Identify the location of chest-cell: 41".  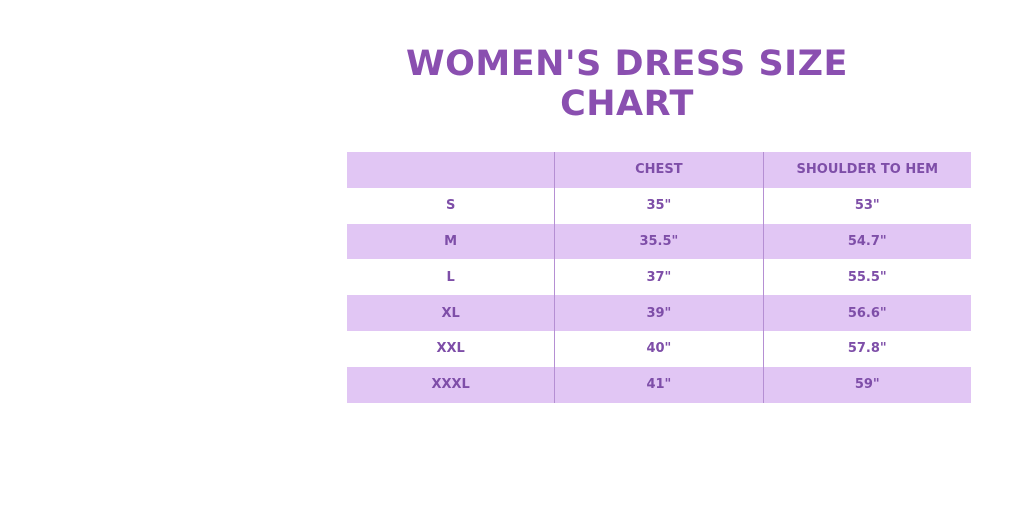
(659, 384).